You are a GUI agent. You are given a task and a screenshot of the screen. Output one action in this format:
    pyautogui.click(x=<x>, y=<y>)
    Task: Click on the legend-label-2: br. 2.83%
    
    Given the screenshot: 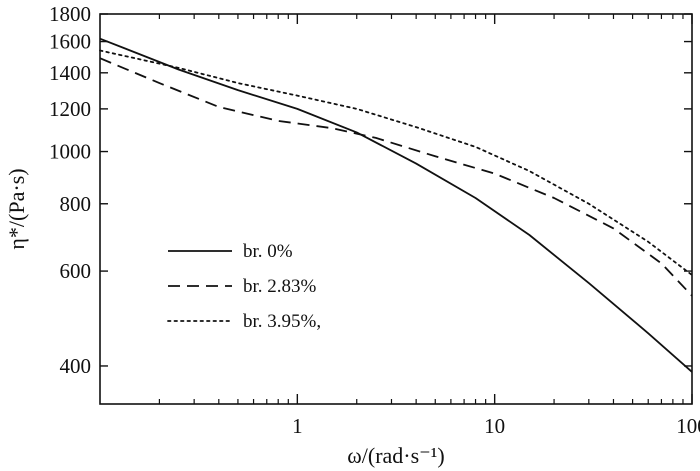 What is the action you would take?
    pyautogui.click(x=280, y=286)
    